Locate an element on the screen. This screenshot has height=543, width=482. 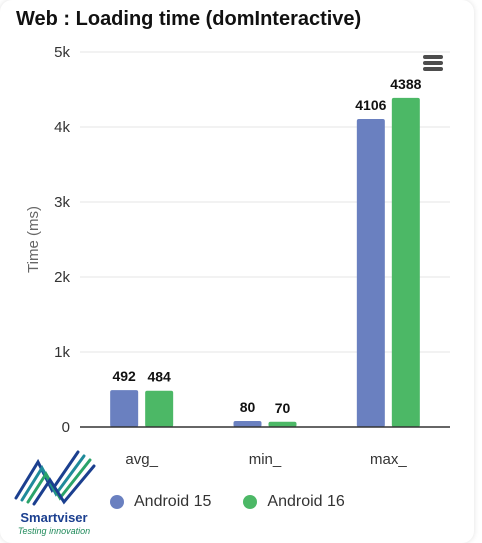
data-label: 4388 is located at coordinates (405, 84).